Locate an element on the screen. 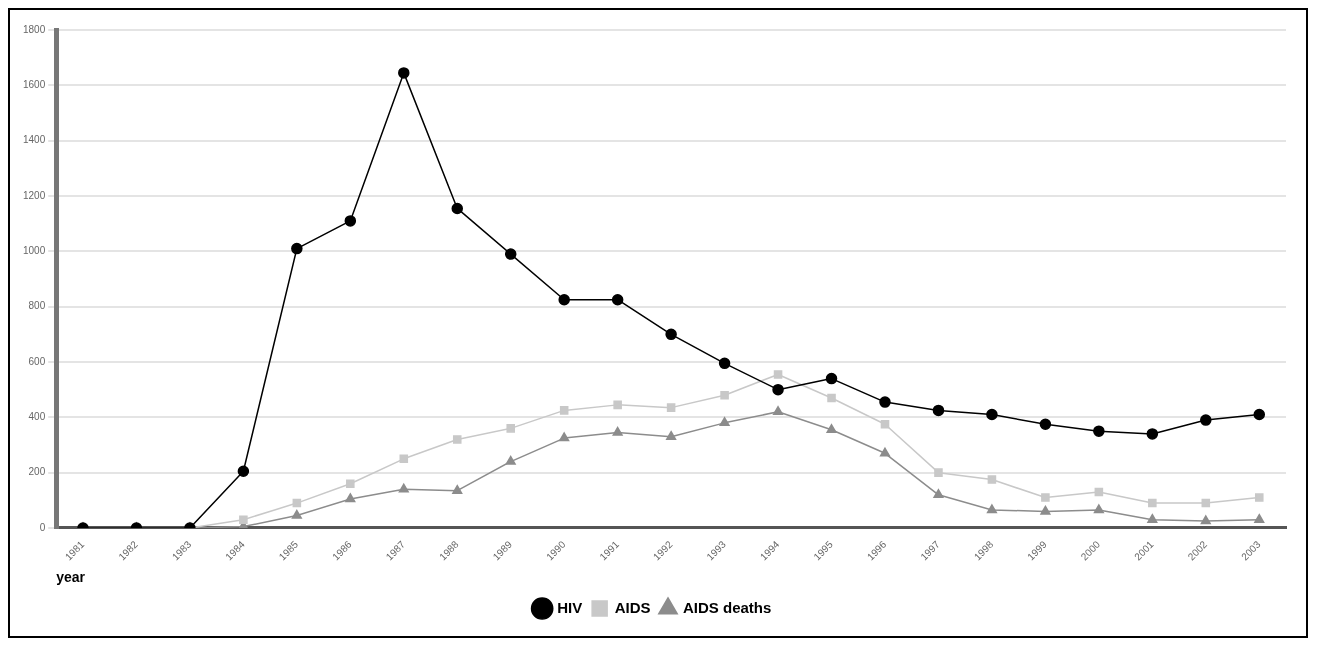 The image size is (1319, 648). y-tick-label: 1000 is located at coordinates (34, 251).